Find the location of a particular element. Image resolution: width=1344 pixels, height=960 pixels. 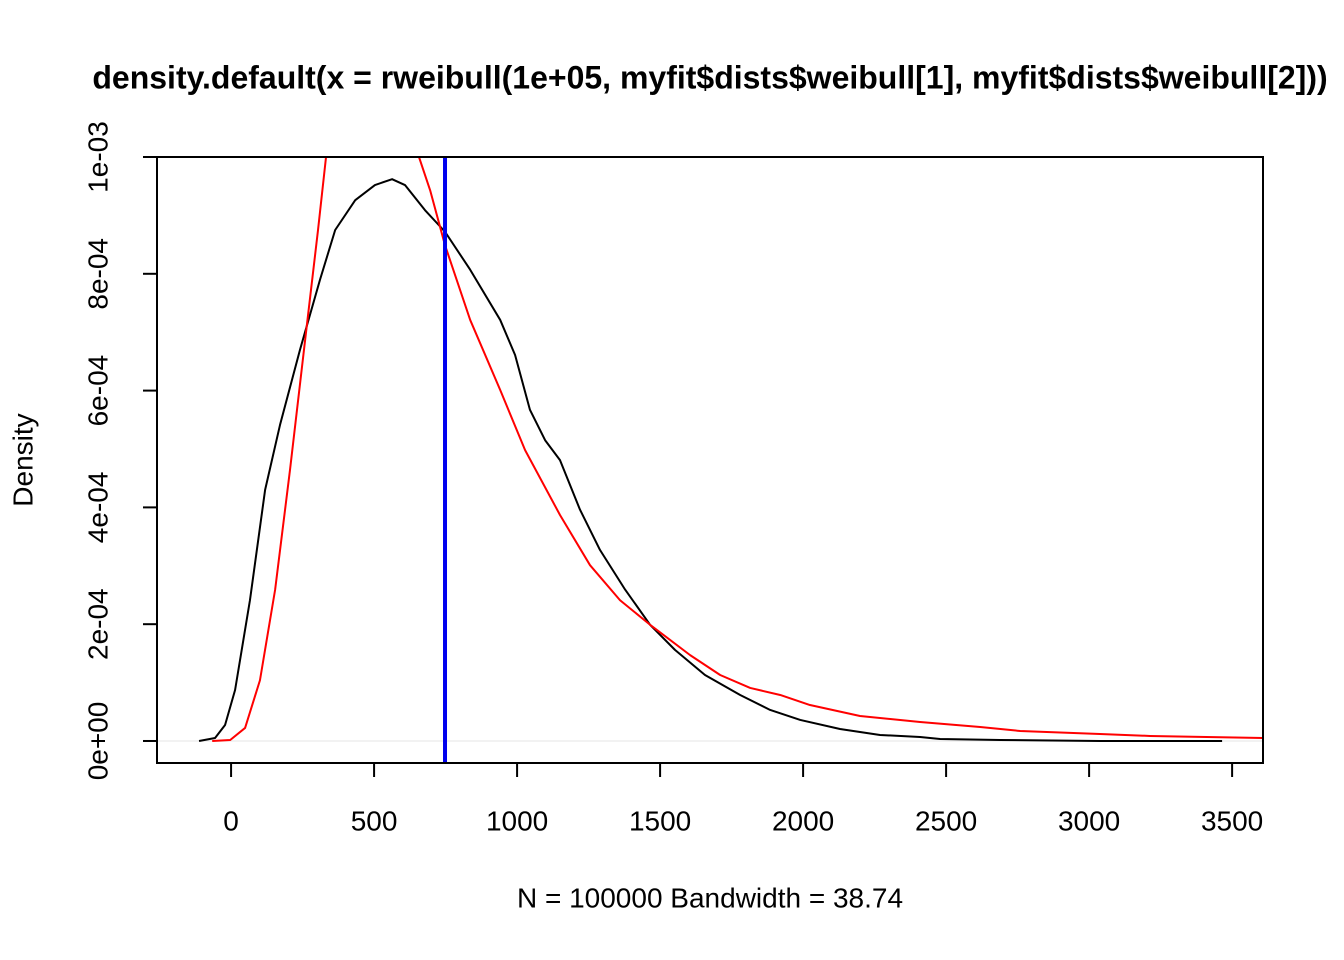

y-axis-label: Density is located at coordinates (22, 459).